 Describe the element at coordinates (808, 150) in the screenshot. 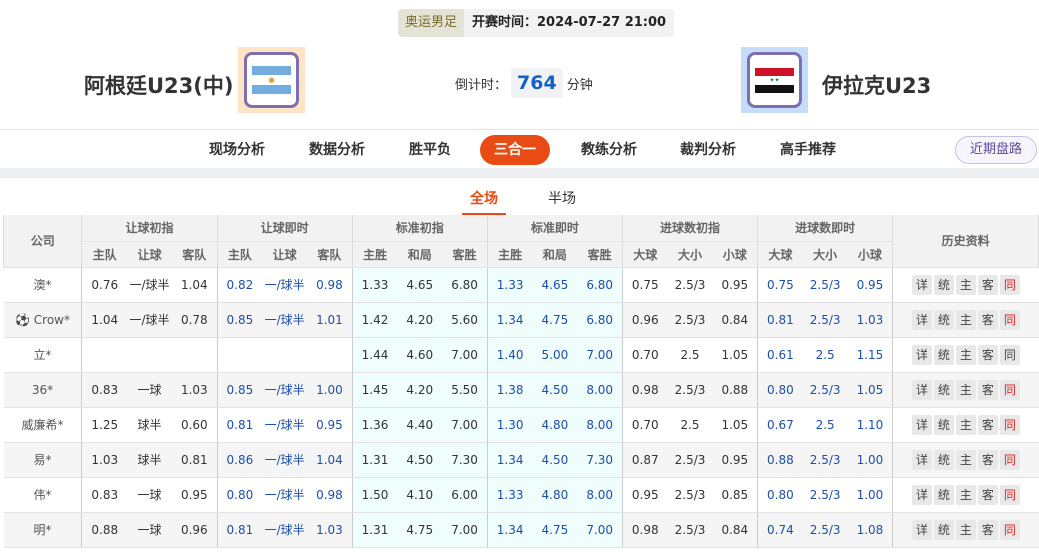

I see `tab-expert-picks: 高手推荐` at that location.